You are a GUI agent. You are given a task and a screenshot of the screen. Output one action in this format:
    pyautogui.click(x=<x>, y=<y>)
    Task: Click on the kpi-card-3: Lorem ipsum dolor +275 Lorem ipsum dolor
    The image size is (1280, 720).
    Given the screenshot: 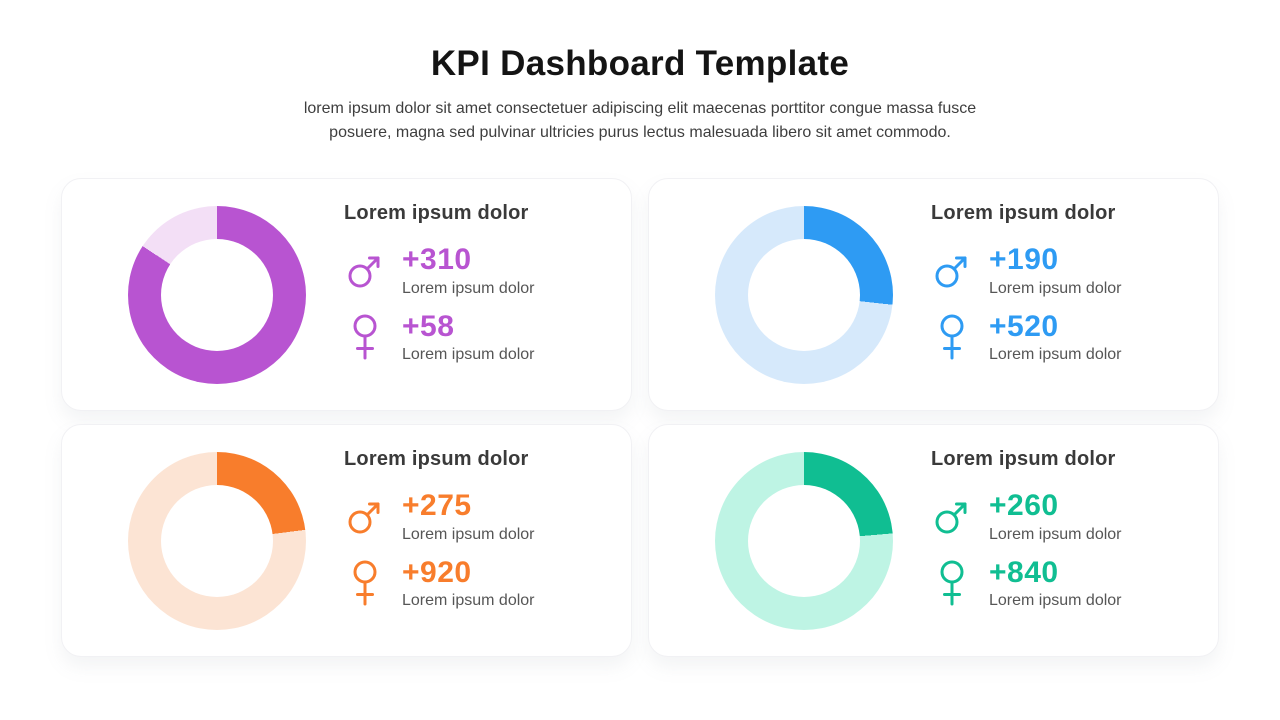 What is the action you would take?
    pyautogui.click(x=346, y=541)
    